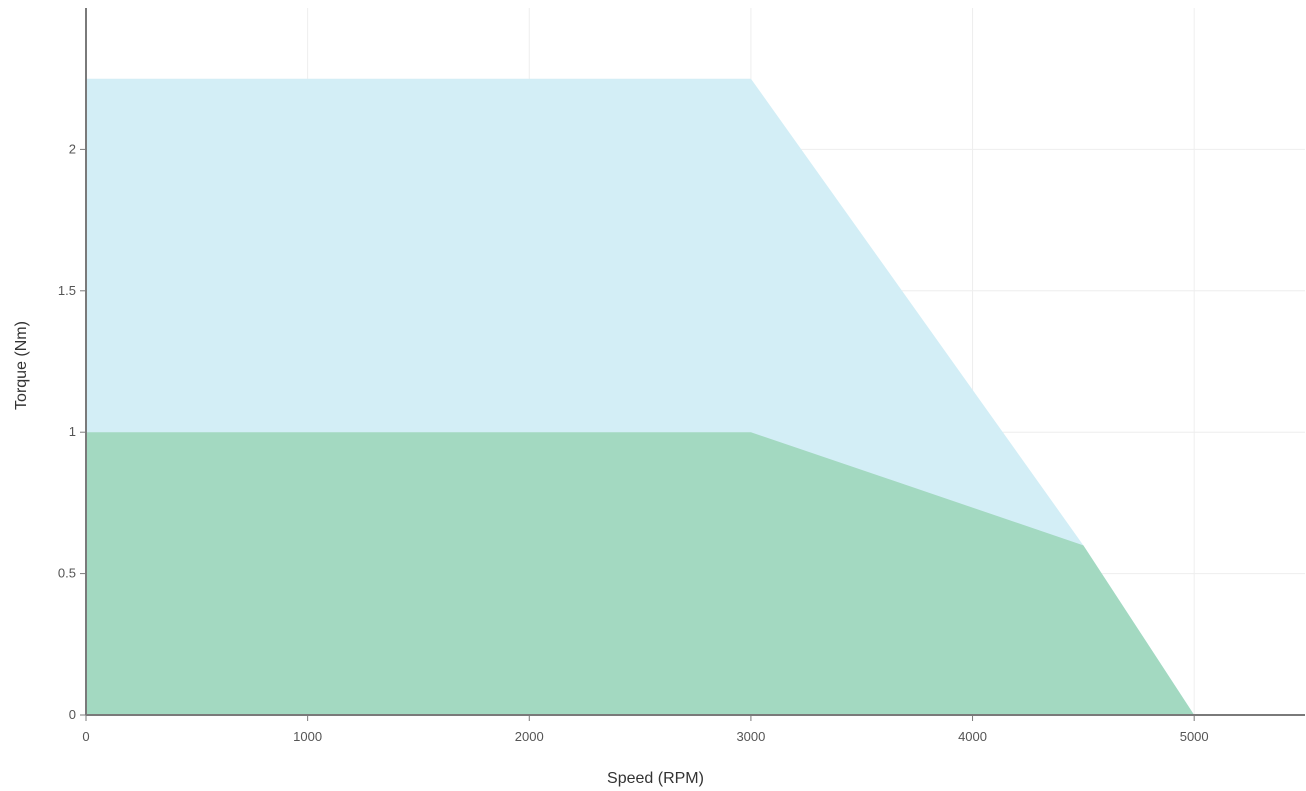 The height and width of the screenshot is (791, 1306). I want to click on x-axis-title: Speed (RPM), so click(655, 778).